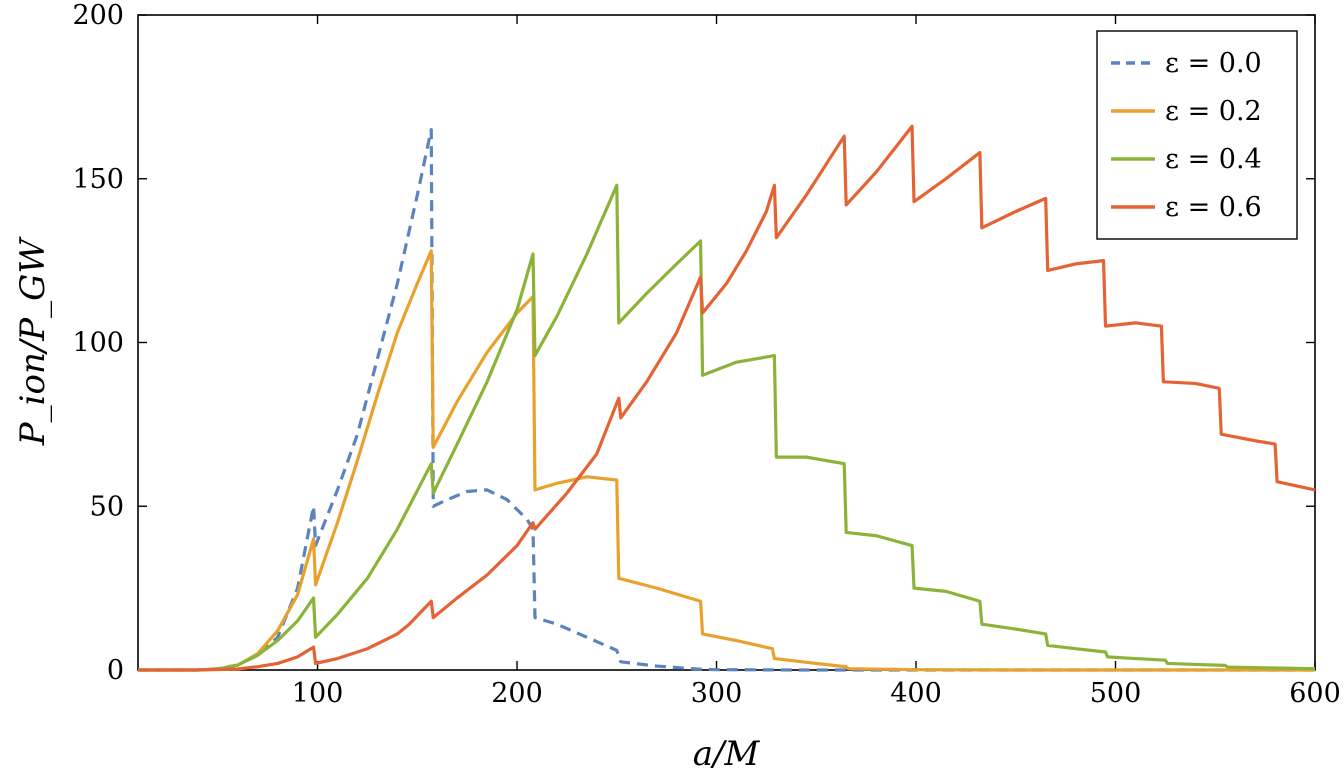 The height and width of the screenshot is (780, 1344). I want to click on legend-label: ε = 0.4, so click(1213, 159).